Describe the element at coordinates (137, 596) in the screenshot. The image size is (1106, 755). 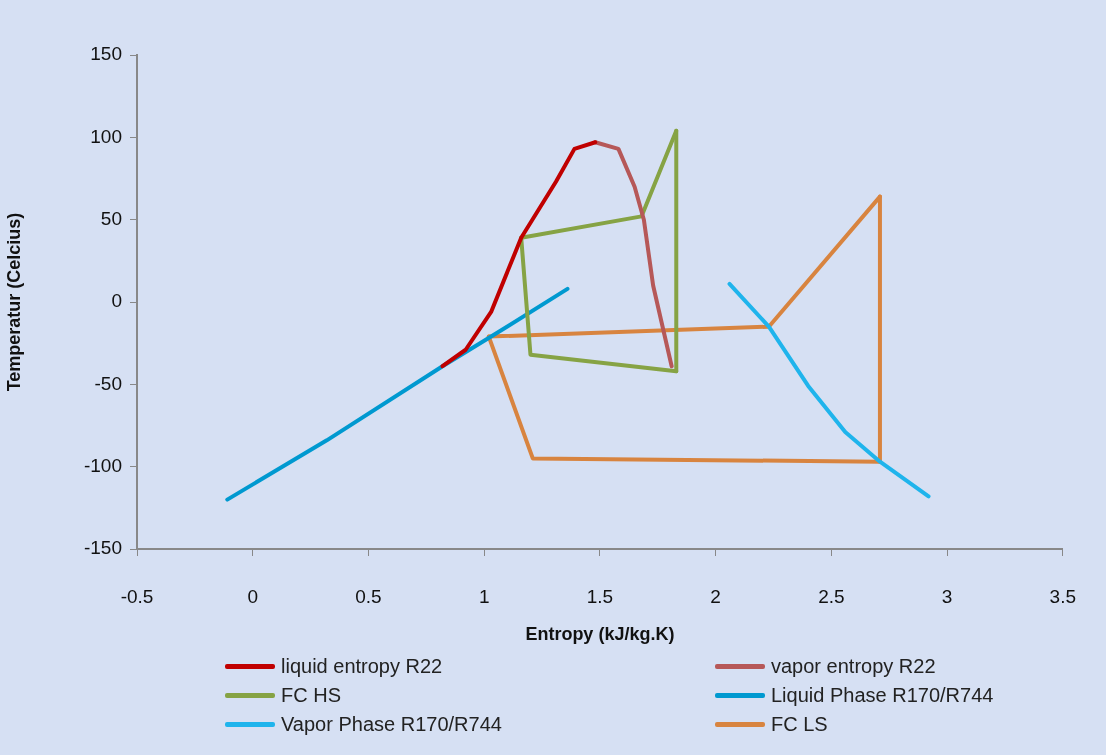
I see `x-tick-label: -0.5` at that location.